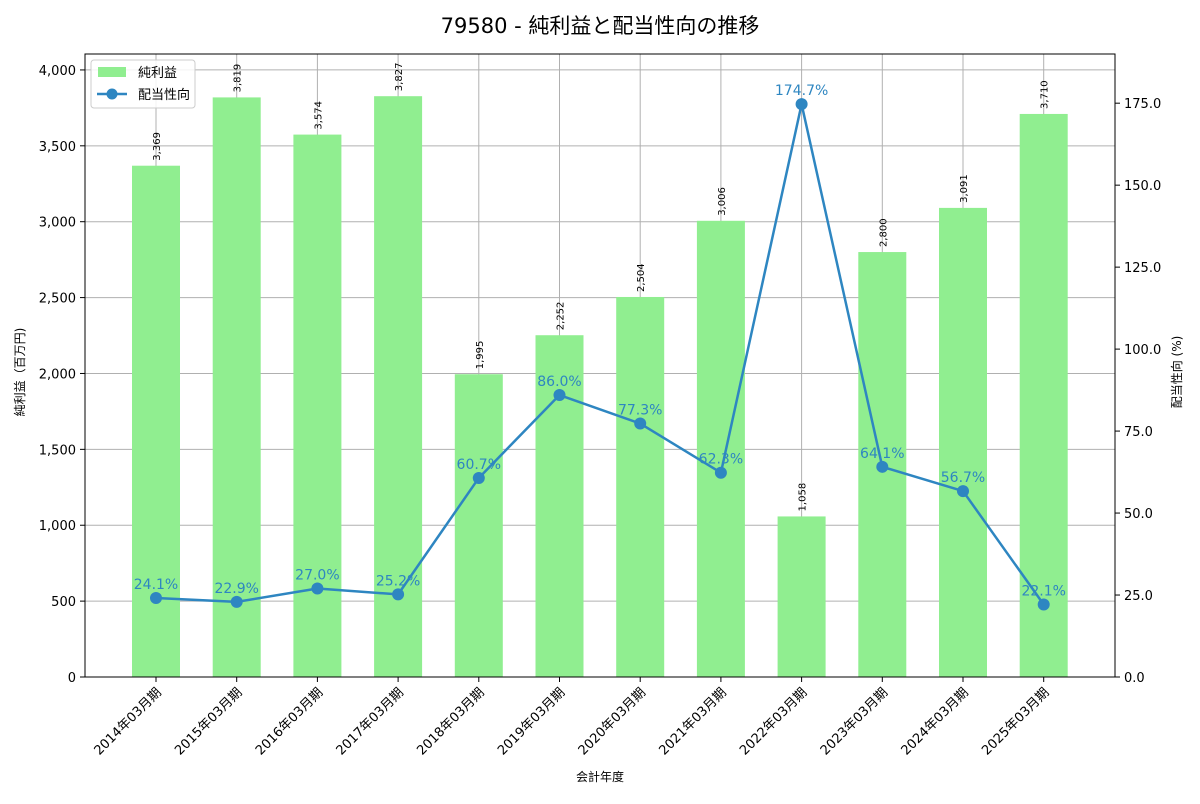 Image resolution: width=1200 pixels, height=804 pixels. I want to click on right-tick-label: 125.0, so click(1142, 268).